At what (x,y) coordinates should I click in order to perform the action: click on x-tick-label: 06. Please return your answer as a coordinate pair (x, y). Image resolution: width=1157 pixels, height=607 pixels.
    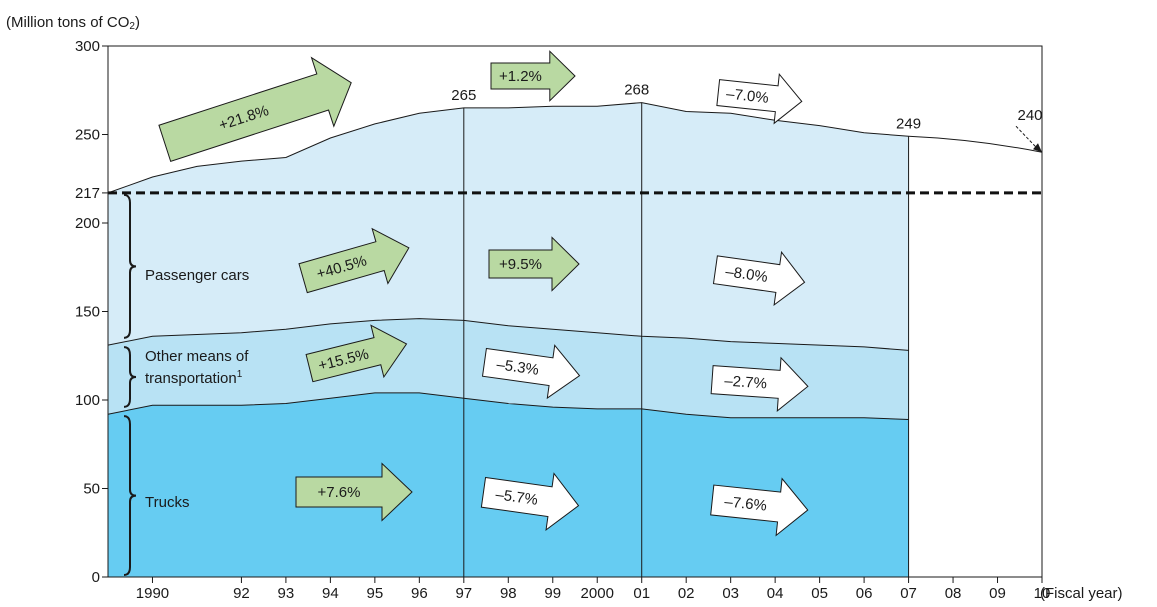
    Looking at the image, I should click on (864, 593).